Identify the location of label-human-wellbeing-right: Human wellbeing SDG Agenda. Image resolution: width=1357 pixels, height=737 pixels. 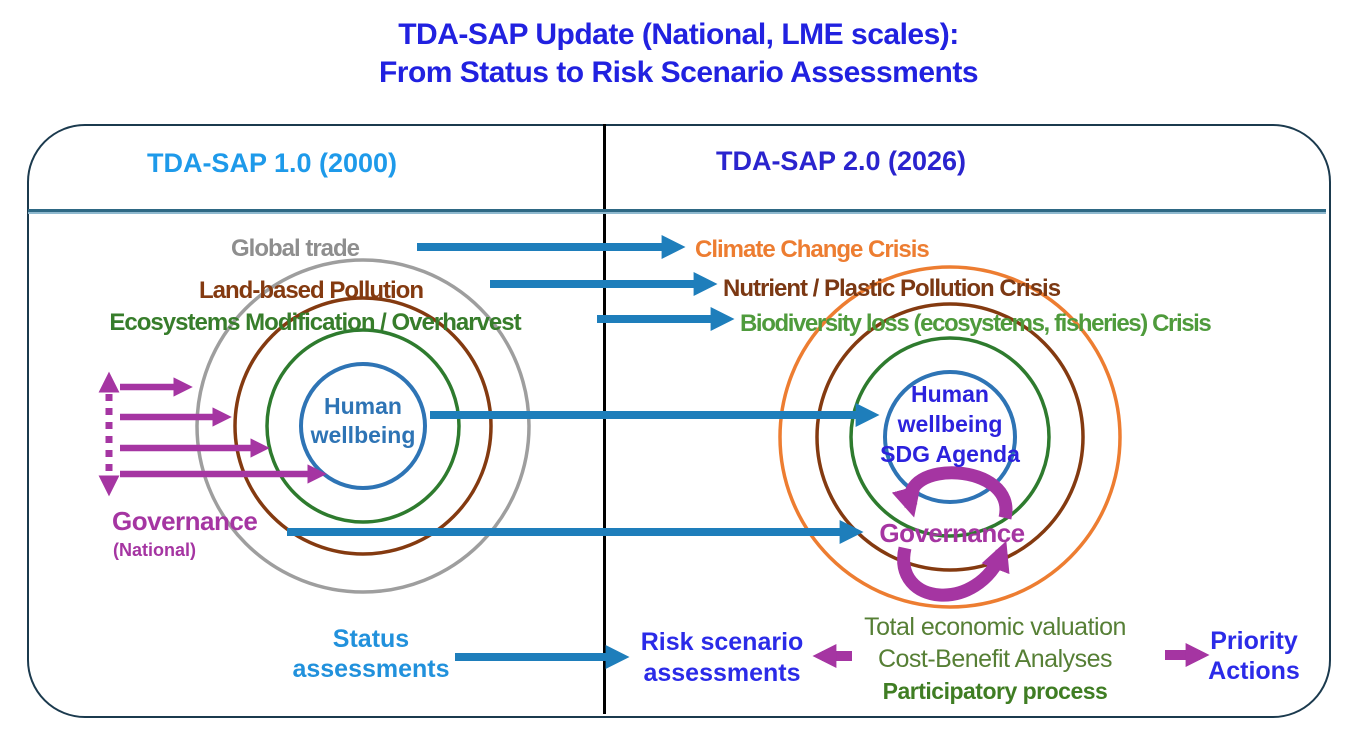
(950, 424).